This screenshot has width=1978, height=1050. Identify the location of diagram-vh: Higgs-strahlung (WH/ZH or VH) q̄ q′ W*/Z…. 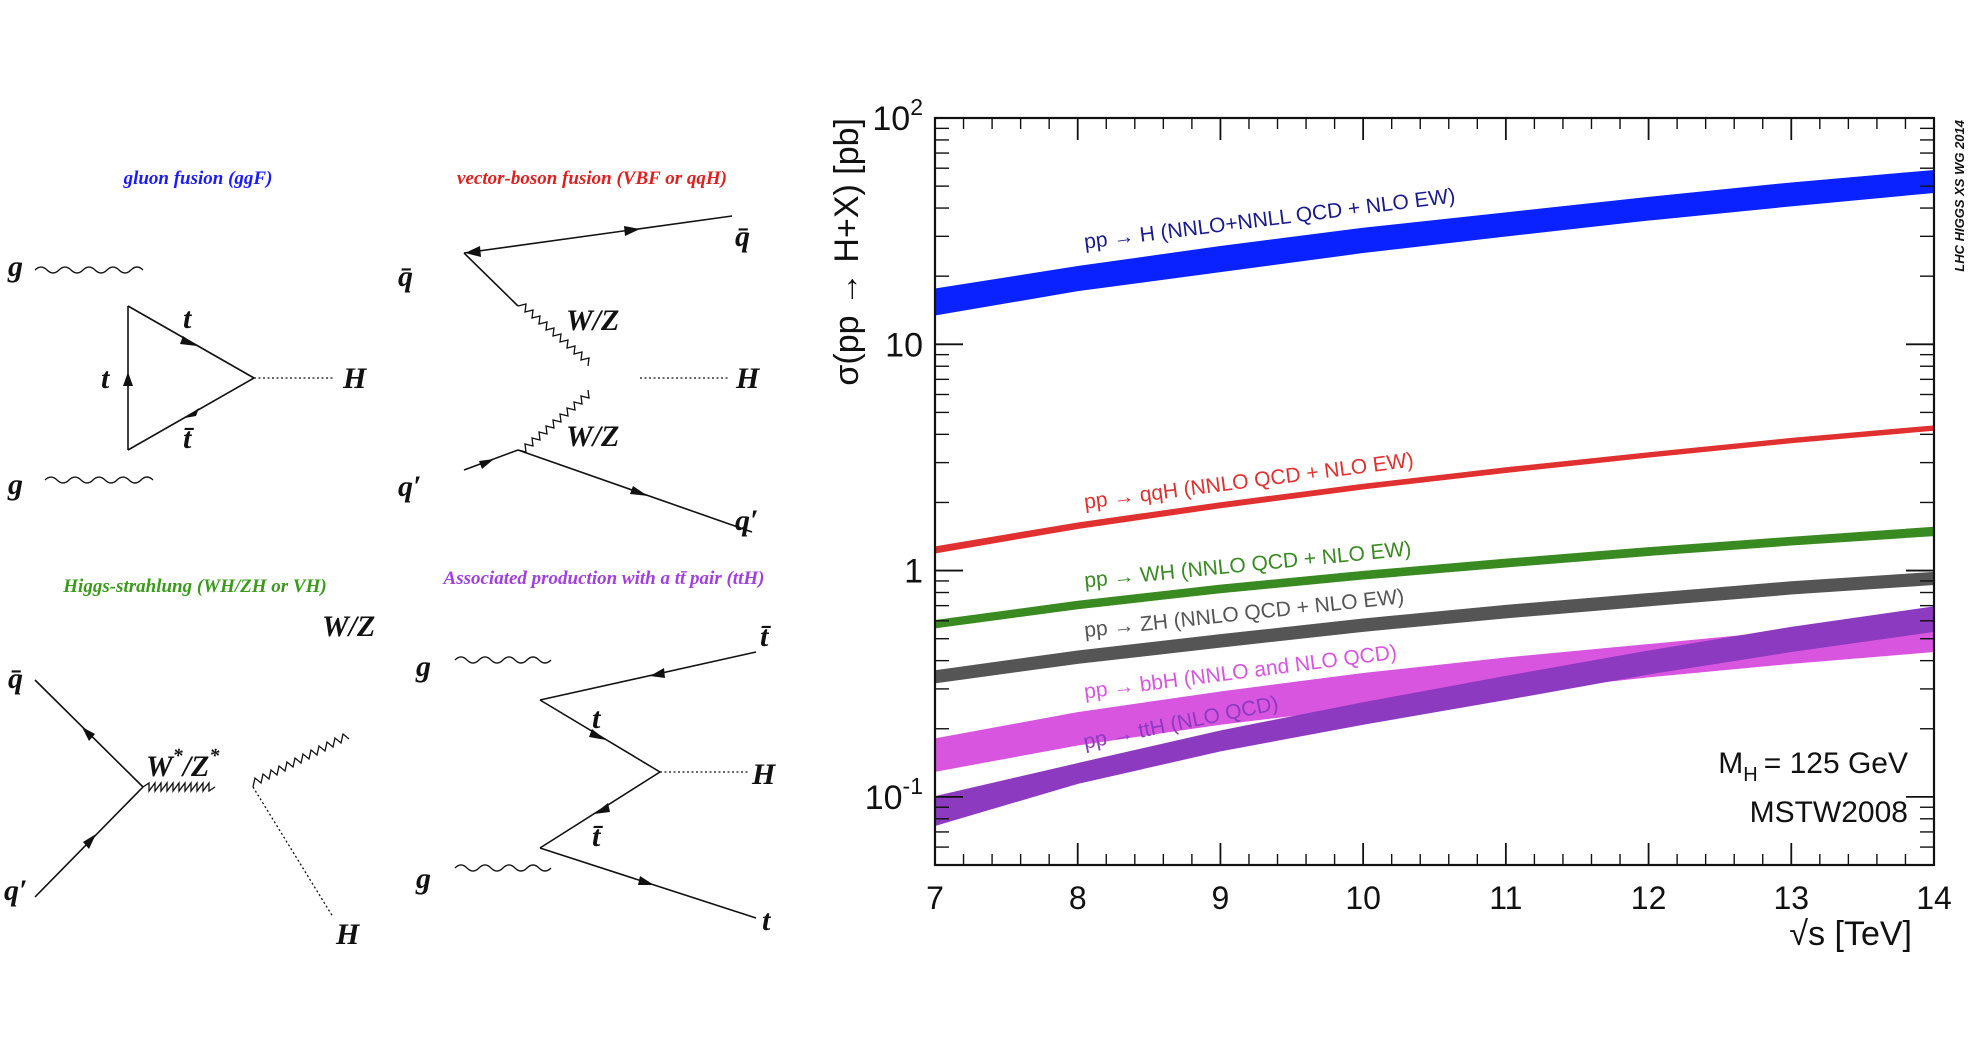
(189, 763).